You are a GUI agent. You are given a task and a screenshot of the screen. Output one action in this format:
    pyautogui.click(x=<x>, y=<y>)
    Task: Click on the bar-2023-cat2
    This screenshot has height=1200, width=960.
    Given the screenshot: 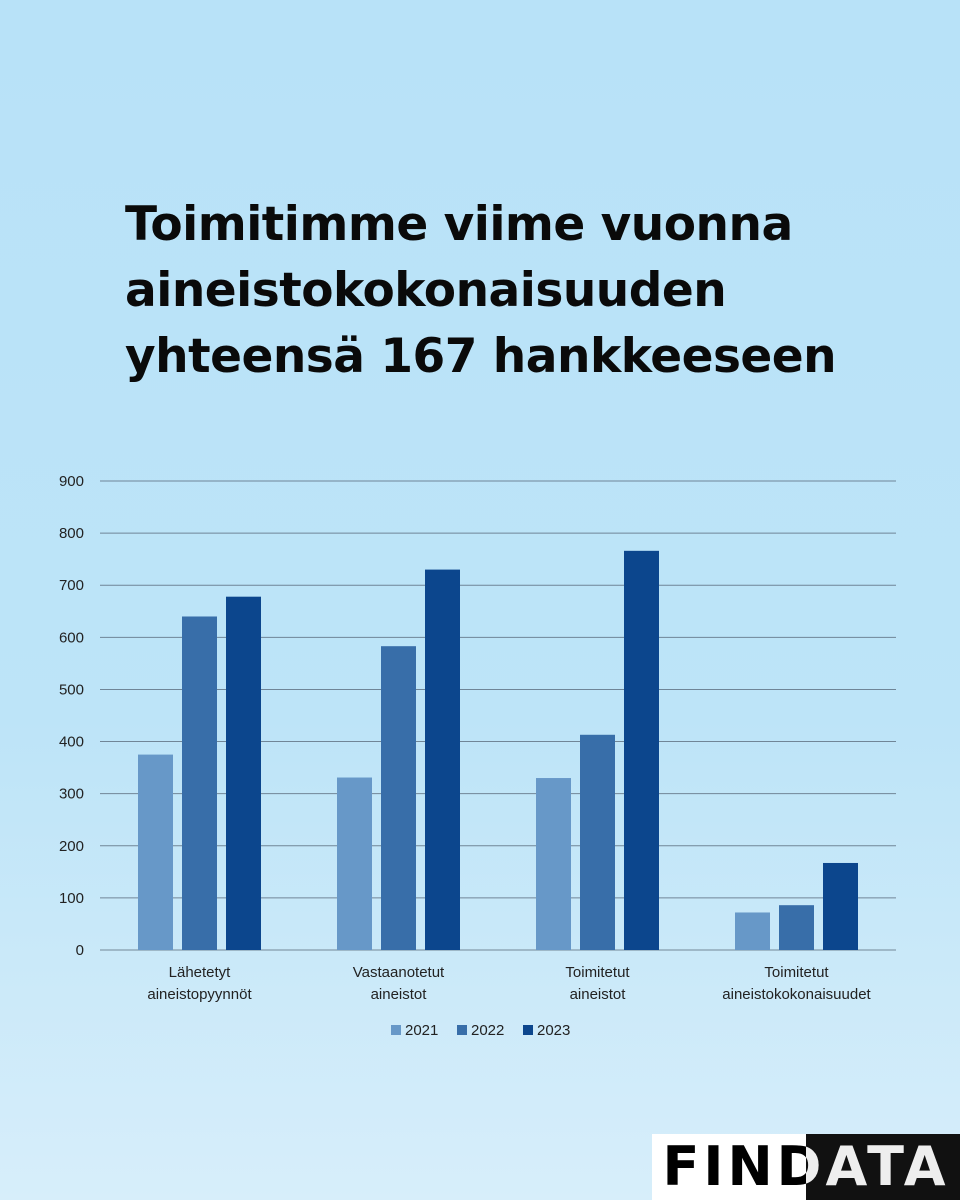 What is the action you would take?
    pyautogui.click(x=442, y=759)
    